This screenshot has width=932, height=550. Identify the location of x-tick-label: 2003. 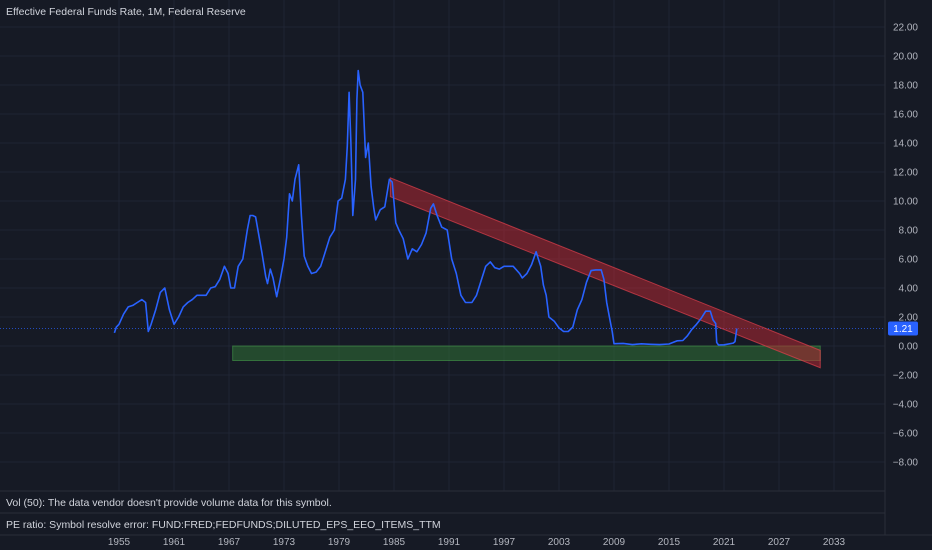
(559, 542).